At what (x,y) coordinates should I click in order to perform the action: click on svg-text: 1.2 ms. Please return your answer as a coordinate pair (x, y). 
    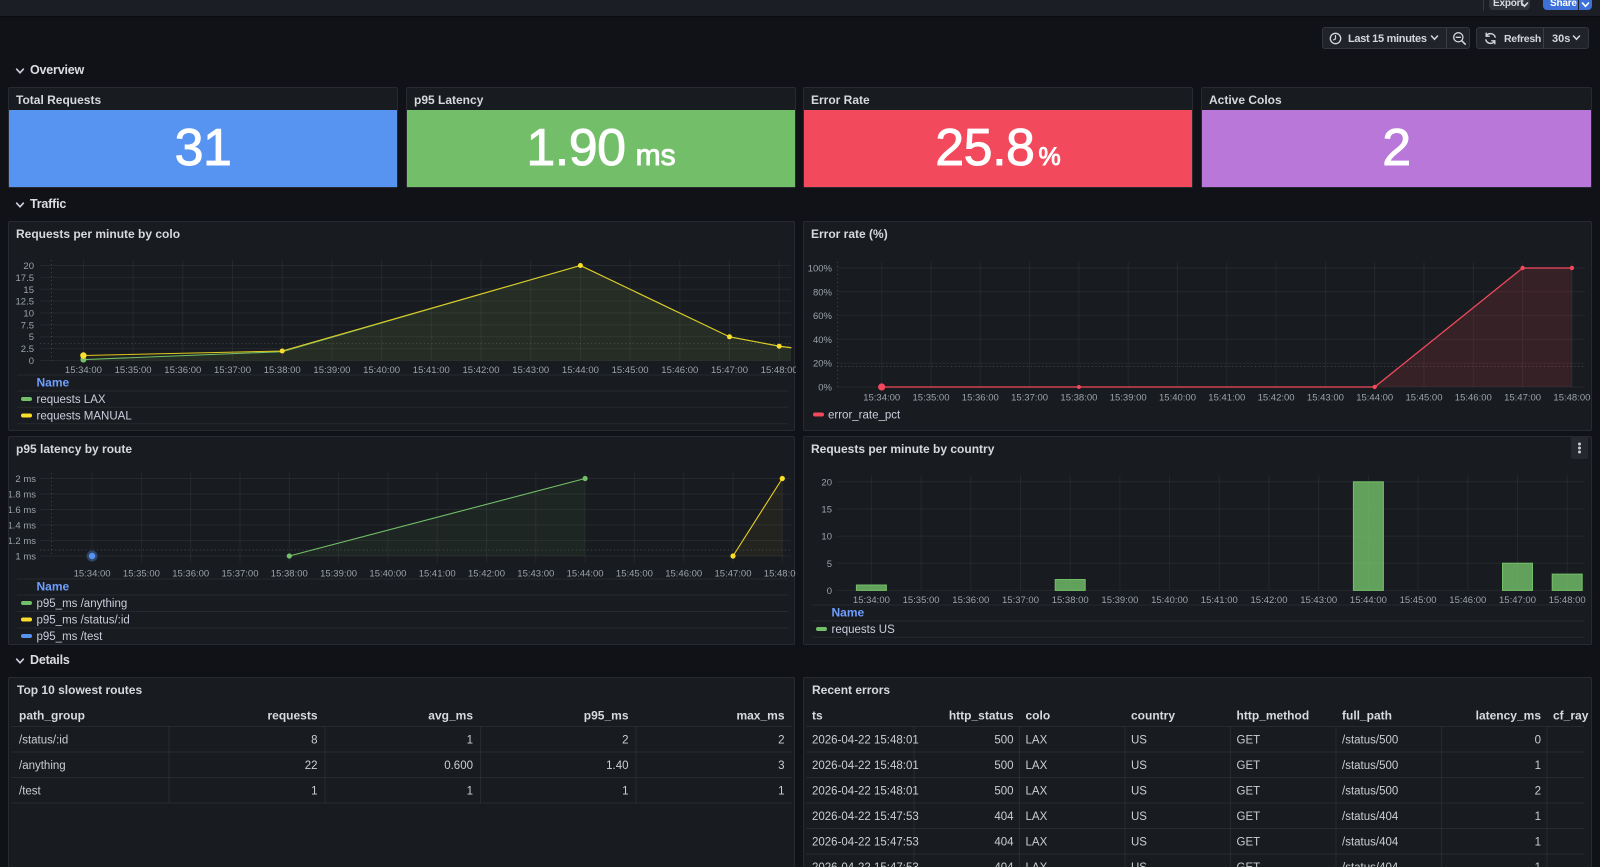
    Looking at the image, I should click on (22, 541).